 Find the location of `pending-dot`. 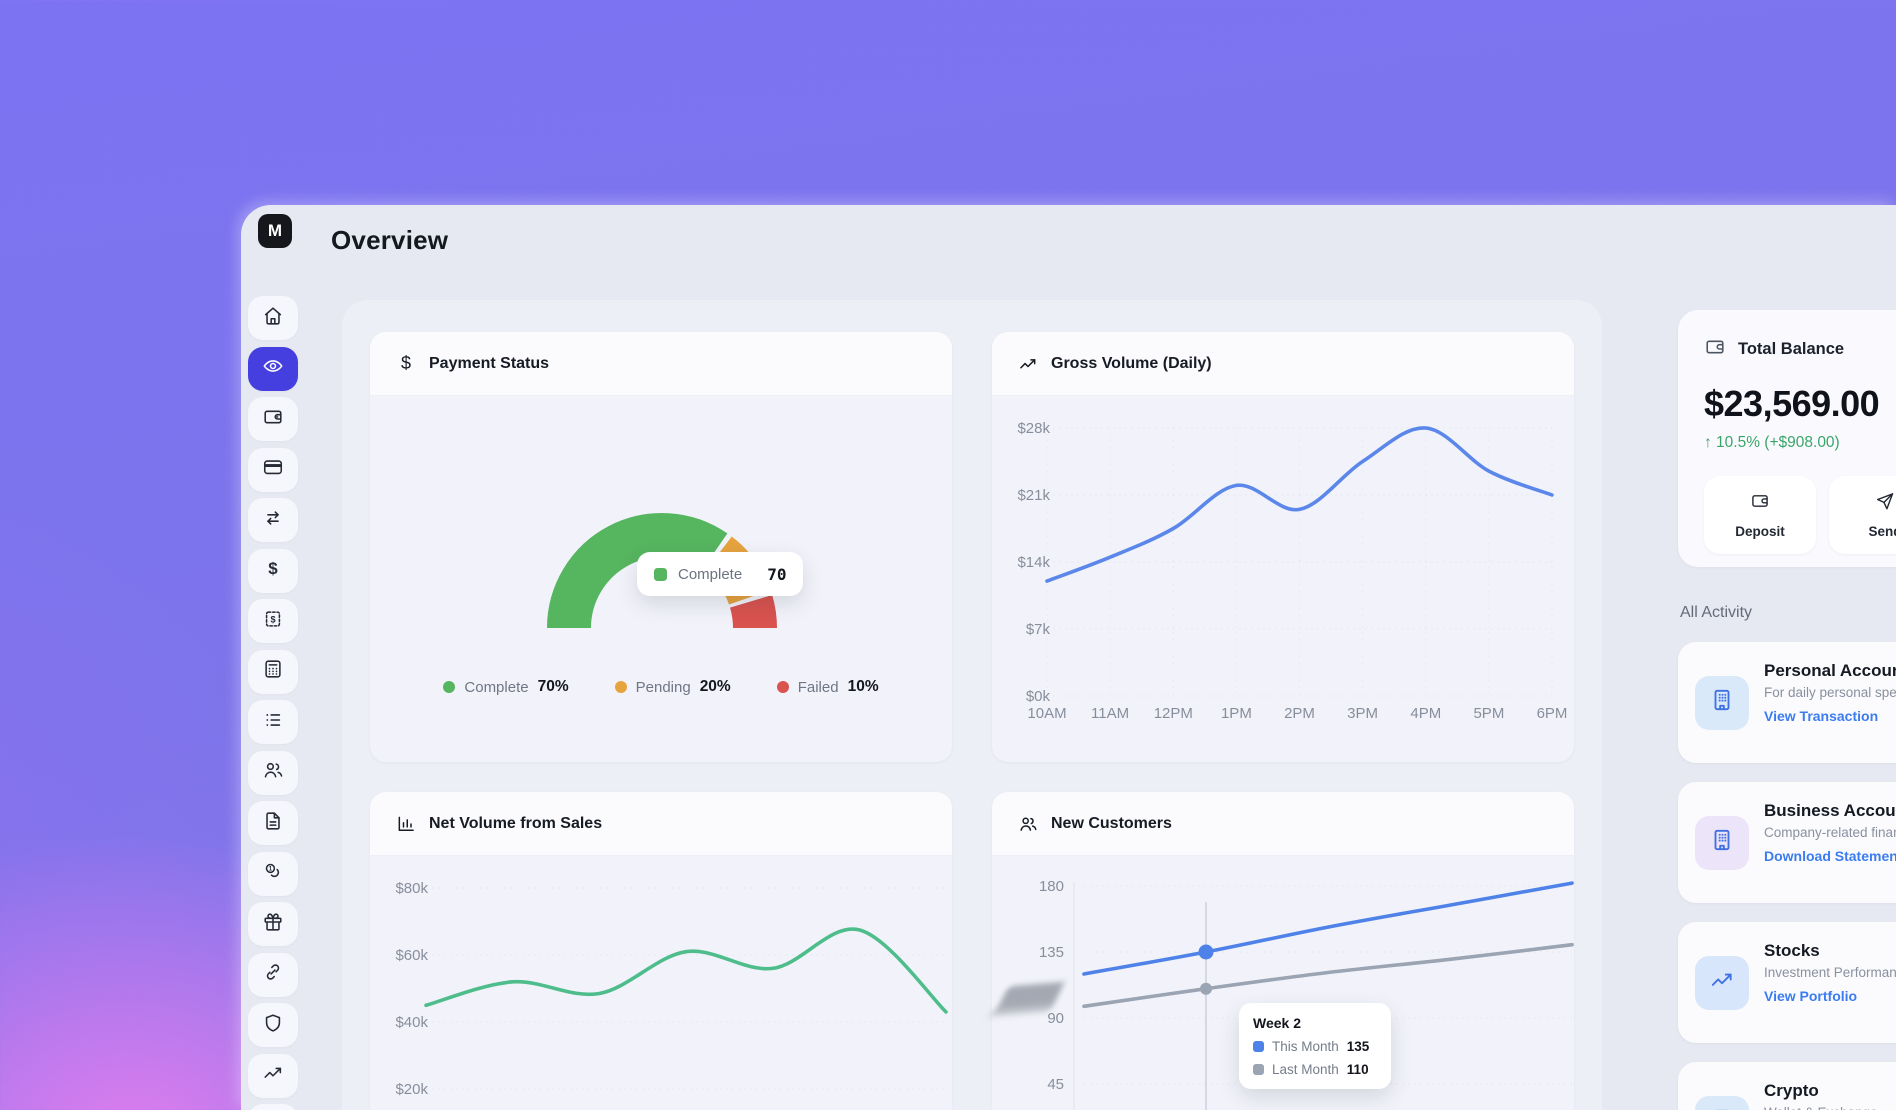

pending-dot is located at coordinates (620, 687).